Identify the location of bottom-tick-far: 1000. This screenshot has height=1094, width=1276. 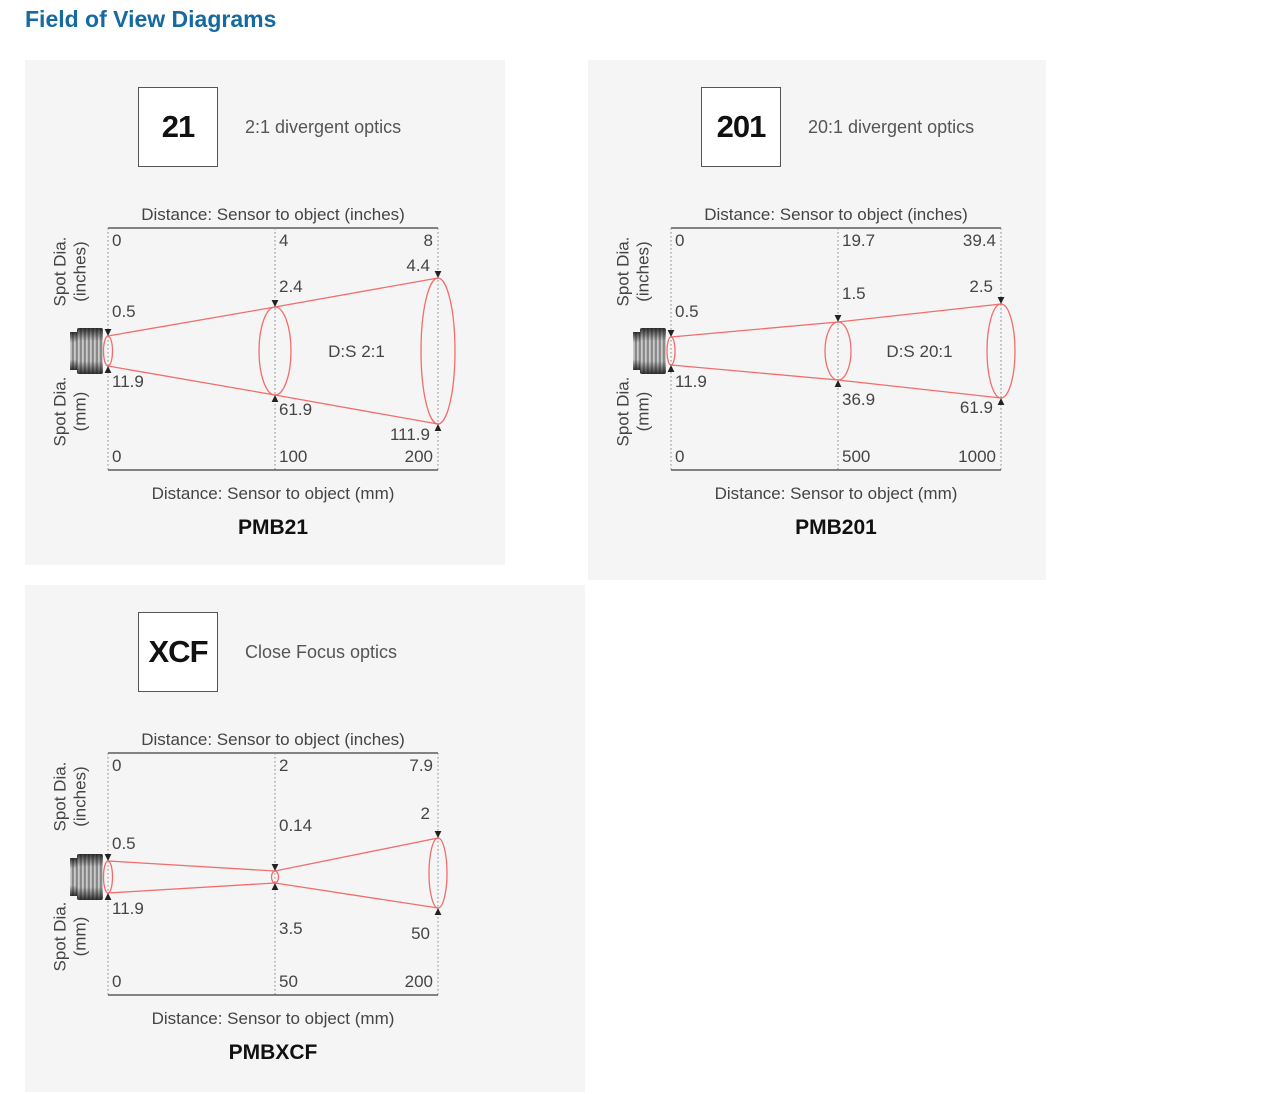
(977, 456).